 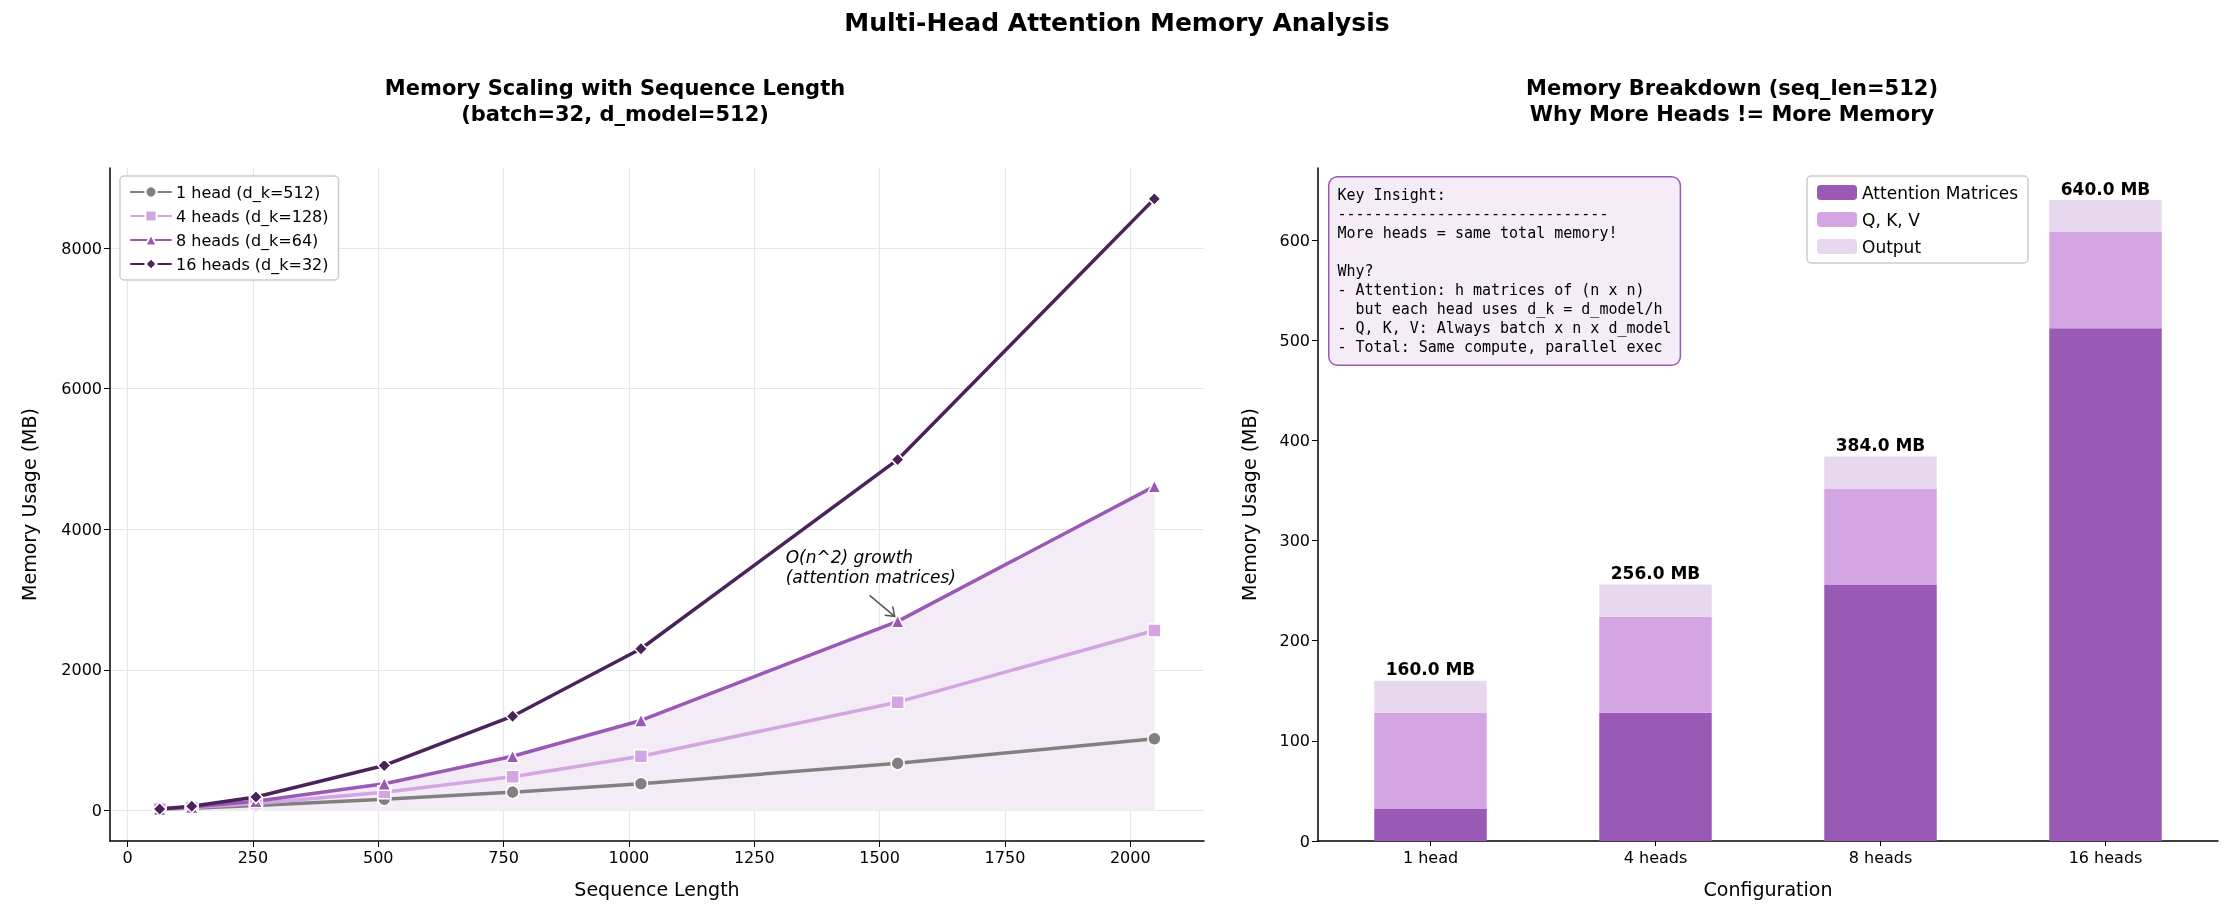 I want to click on x-tick-label: 8 heads, so click(x=1880, y=857).